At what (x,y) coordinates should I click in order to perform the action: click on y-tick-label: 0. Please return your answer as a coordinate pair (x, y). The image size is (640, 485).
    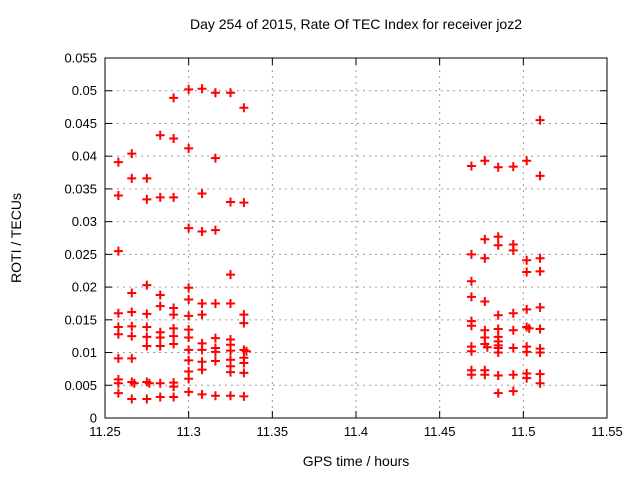
    Looking at the image, I should click on (93, 418).